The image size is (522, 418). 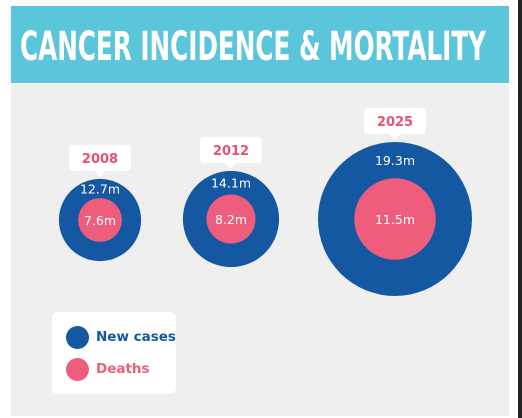 I want to click on bubble-group-2008: 2008 12.7m 7.6m, so click(x=100, y=203).